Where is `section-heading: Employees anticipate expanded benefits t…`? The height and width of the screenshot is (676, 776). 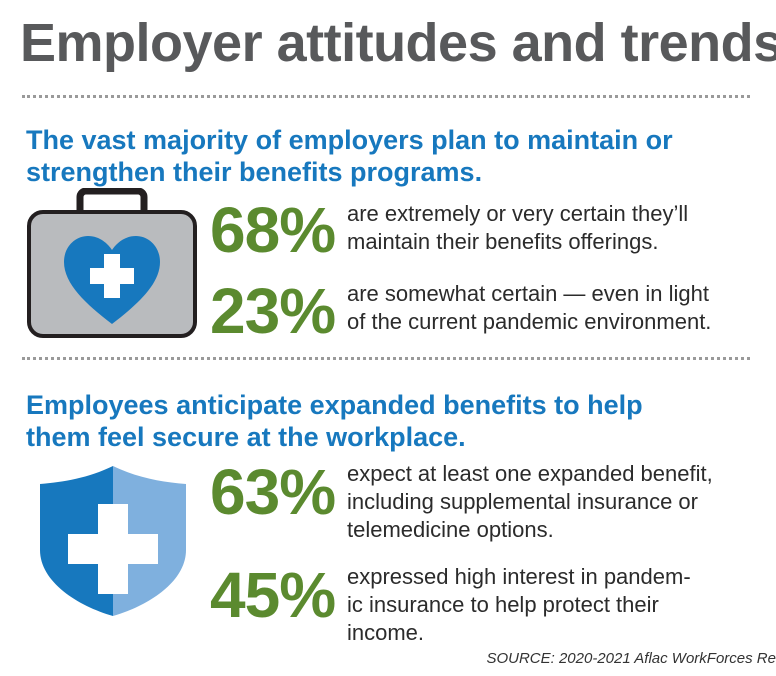 section-heading: Employees anticipate expanded benefits t… is located at coordinates (334, 405).